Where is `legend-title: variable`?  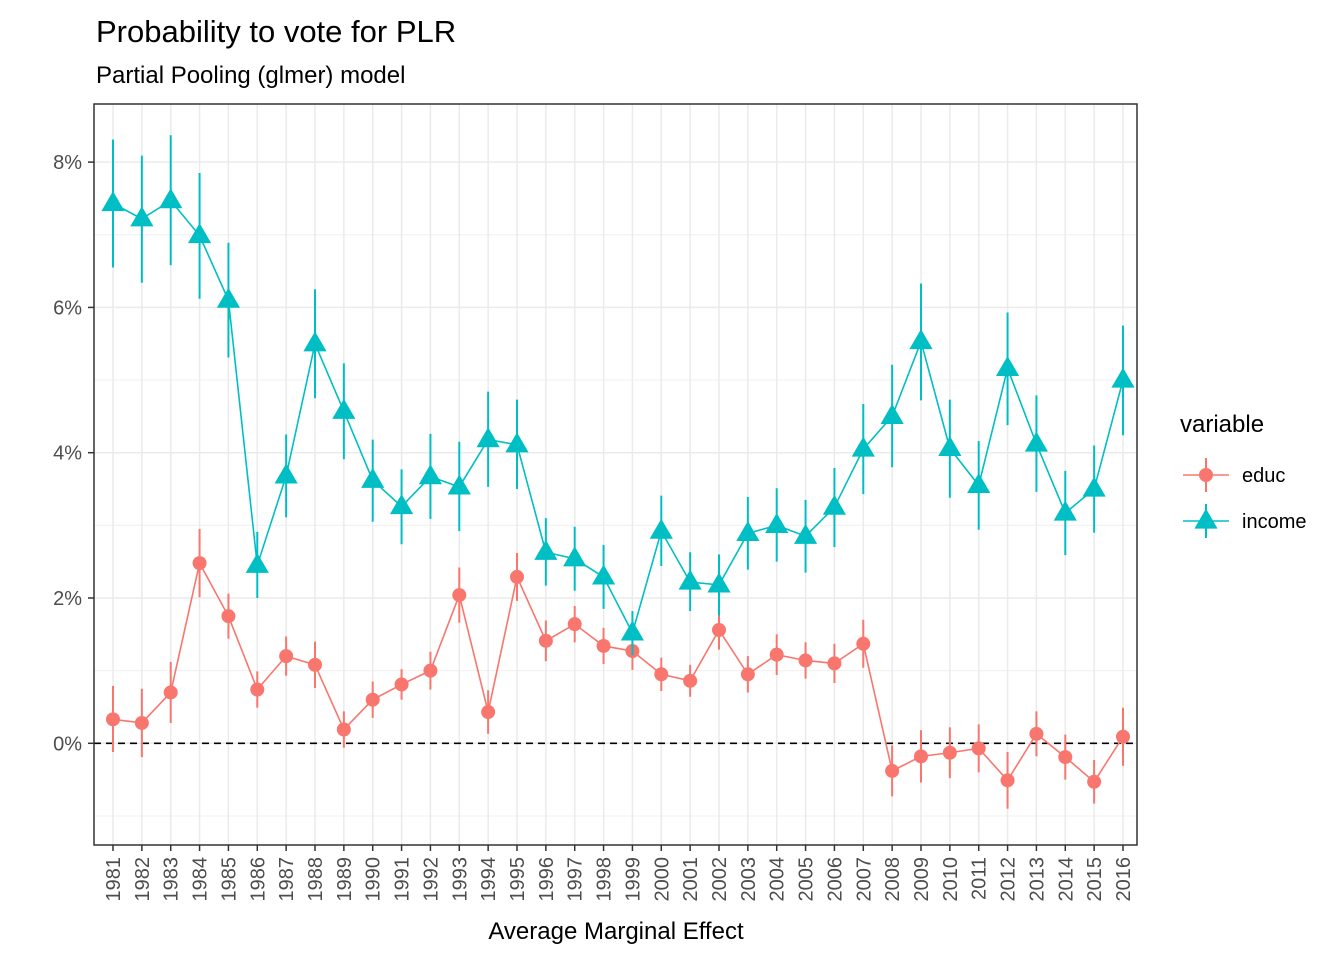 legend-title: variable is located at coordinates (1222, 424).